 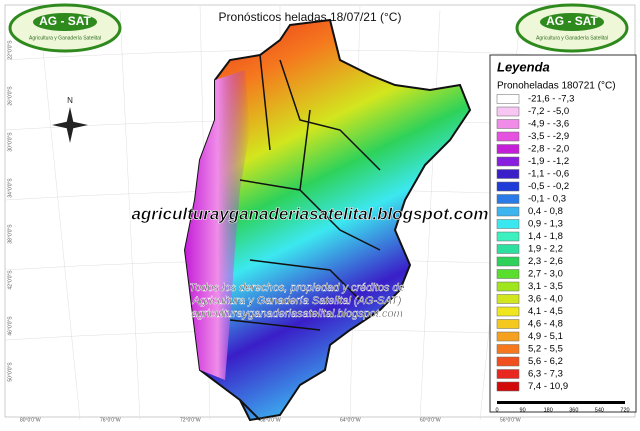 I want to click on longitude-label: 60°0'0"W, so click(x=430, y=420).